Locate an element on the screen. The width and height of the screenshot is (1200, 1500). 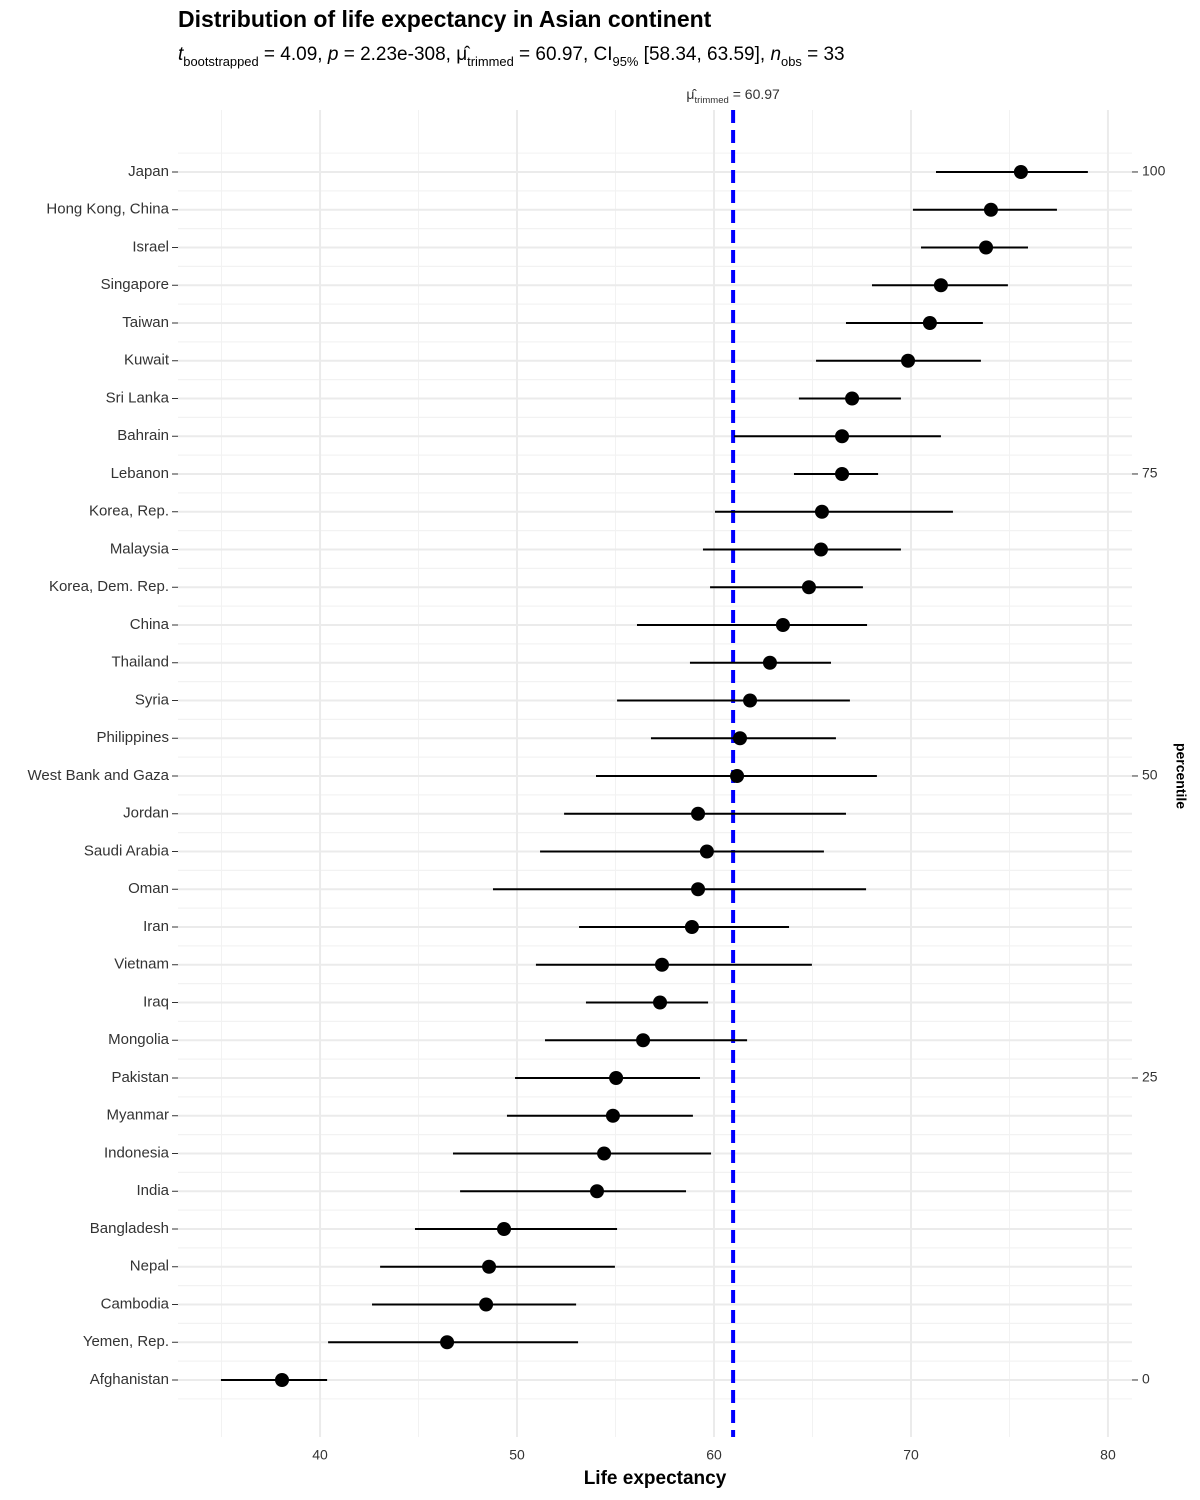
y-tick-label: Syria is located at coordinates (152, 699).